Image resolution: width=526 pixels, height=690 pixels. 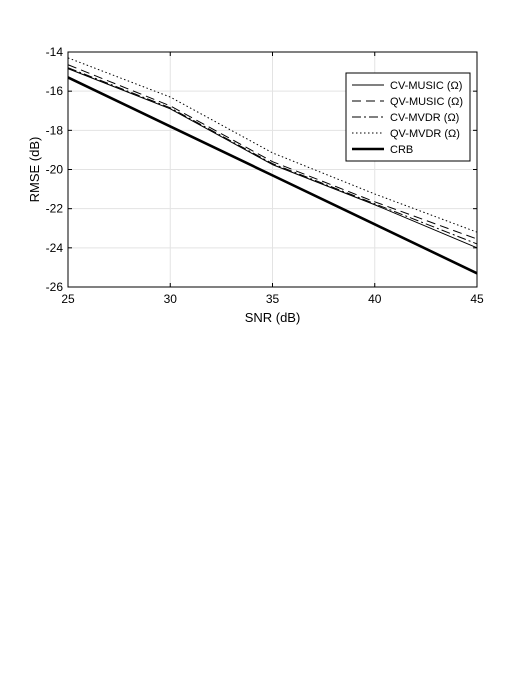 What do you see at coordinates (477, 299) in the screenshot?
I see `x-tick-label: 45` at bounding box center [477, 299].